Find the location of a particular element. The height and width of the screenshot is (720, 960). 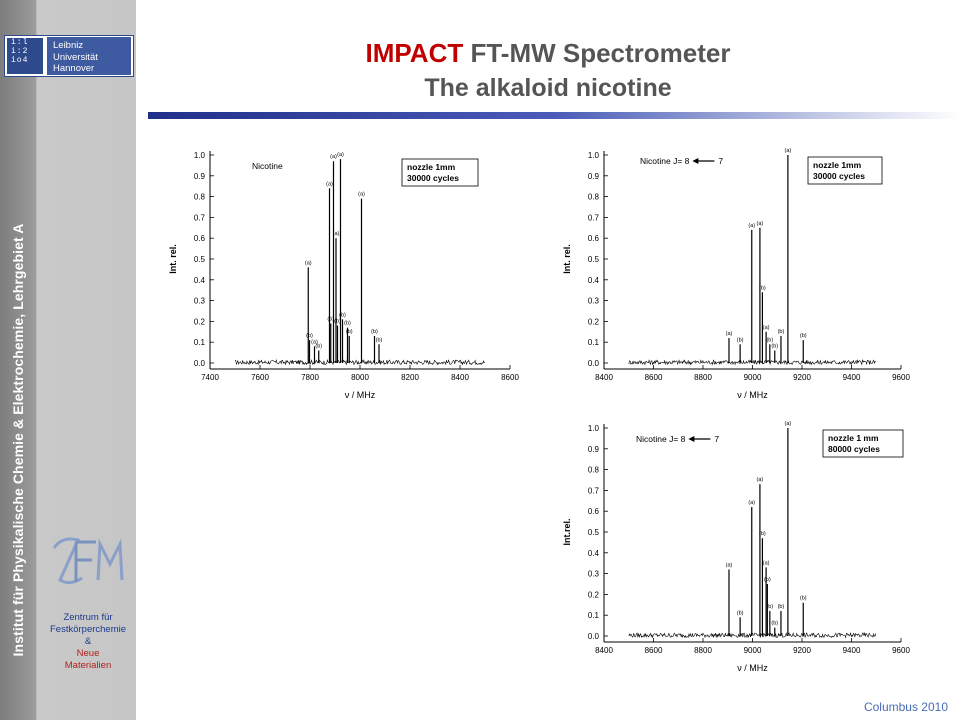

spectrum-baseline is located at coordinates (360, 362).